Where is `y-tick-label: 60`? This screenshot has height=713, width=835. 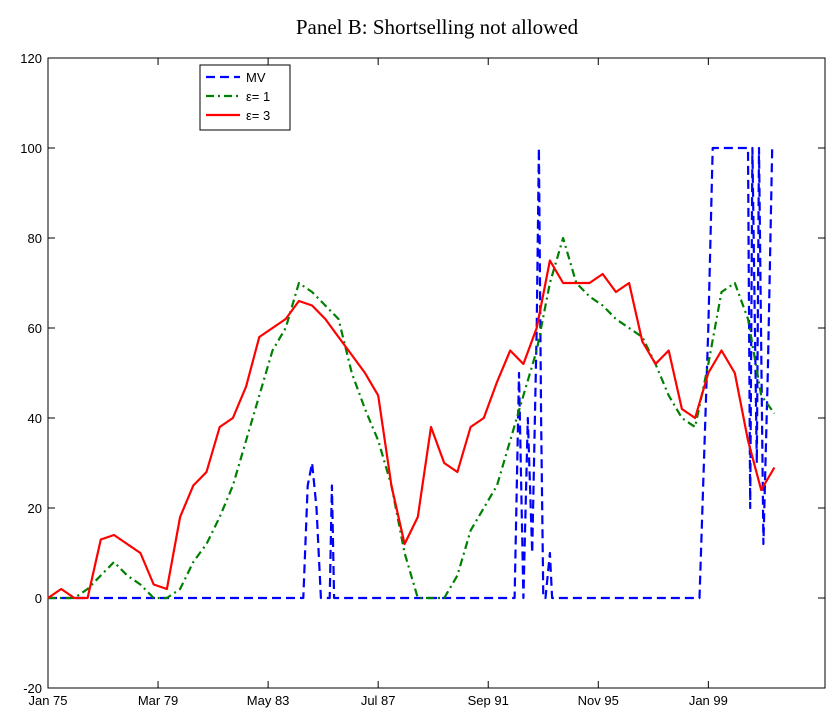
y-tick-label: 60 is located at coordinates (35, 328).